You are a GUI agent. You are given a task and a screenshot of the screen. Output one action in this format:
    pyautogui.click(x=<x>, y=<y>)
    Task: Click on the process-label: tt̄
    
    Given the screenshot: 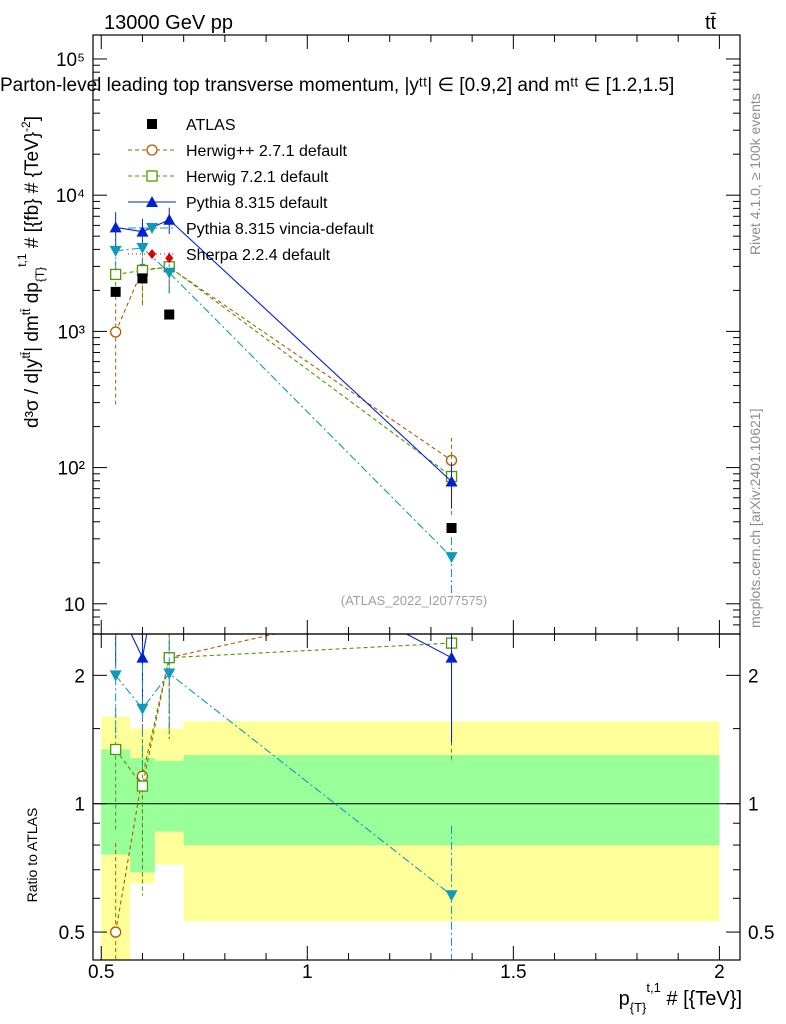 What is the action you would take?
    pyautogui.click(x=711, y=23)
    